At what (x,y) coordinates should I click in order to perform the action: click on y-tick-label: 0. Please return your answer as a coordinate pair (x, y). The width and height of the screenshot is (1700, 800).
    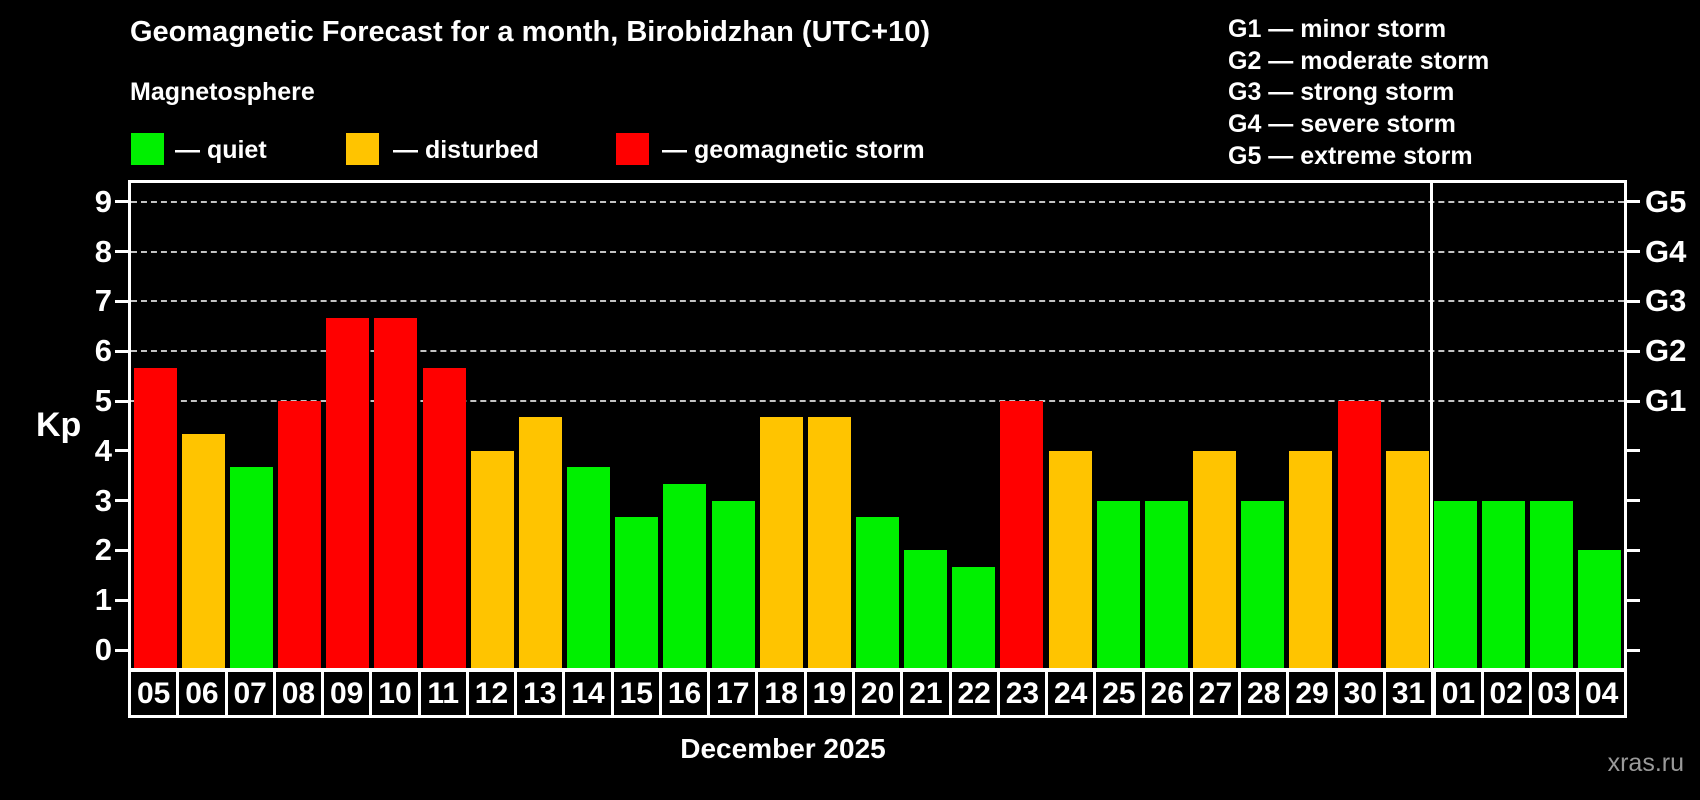
    Looking at the image, I should click on (103, 649).